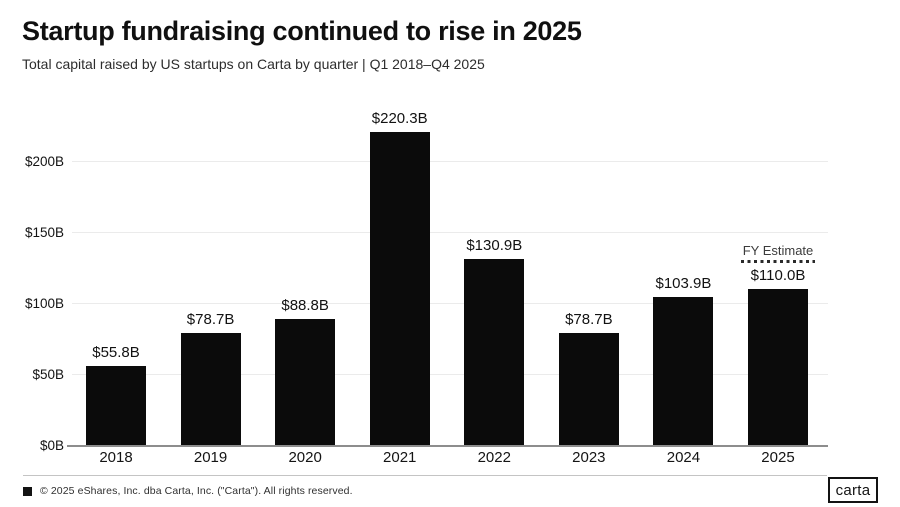 The height and width of the screenshot is (507, 900). What do you see at coordinates (399, 118) in the screenshot?
I see `value-label-2021: $220.3B` at bounding box center [399, 118].